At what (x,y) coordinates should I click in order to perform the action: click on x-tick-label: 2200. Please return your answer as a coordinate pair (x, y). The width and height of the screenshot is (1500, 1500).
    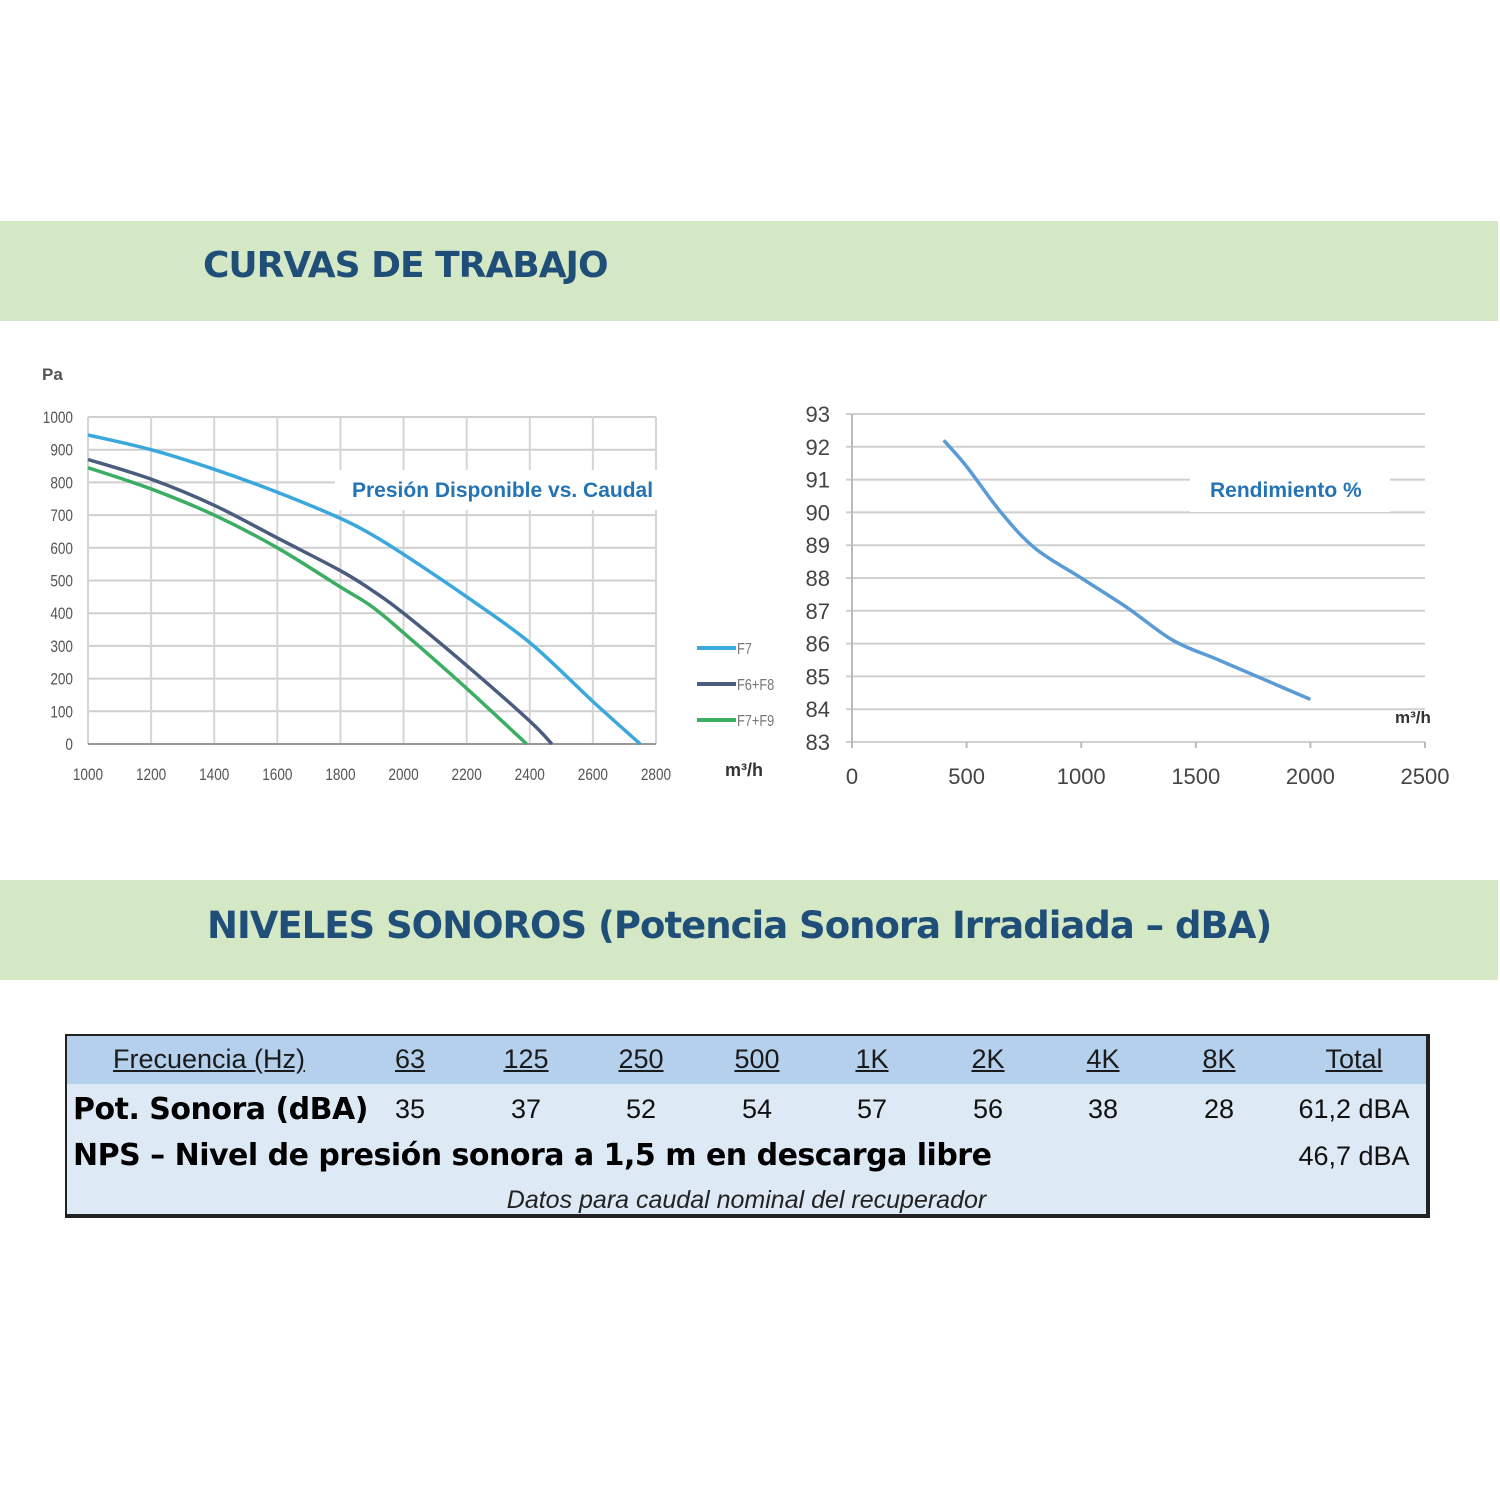
    Looking at the image, I should click on (467, 775).